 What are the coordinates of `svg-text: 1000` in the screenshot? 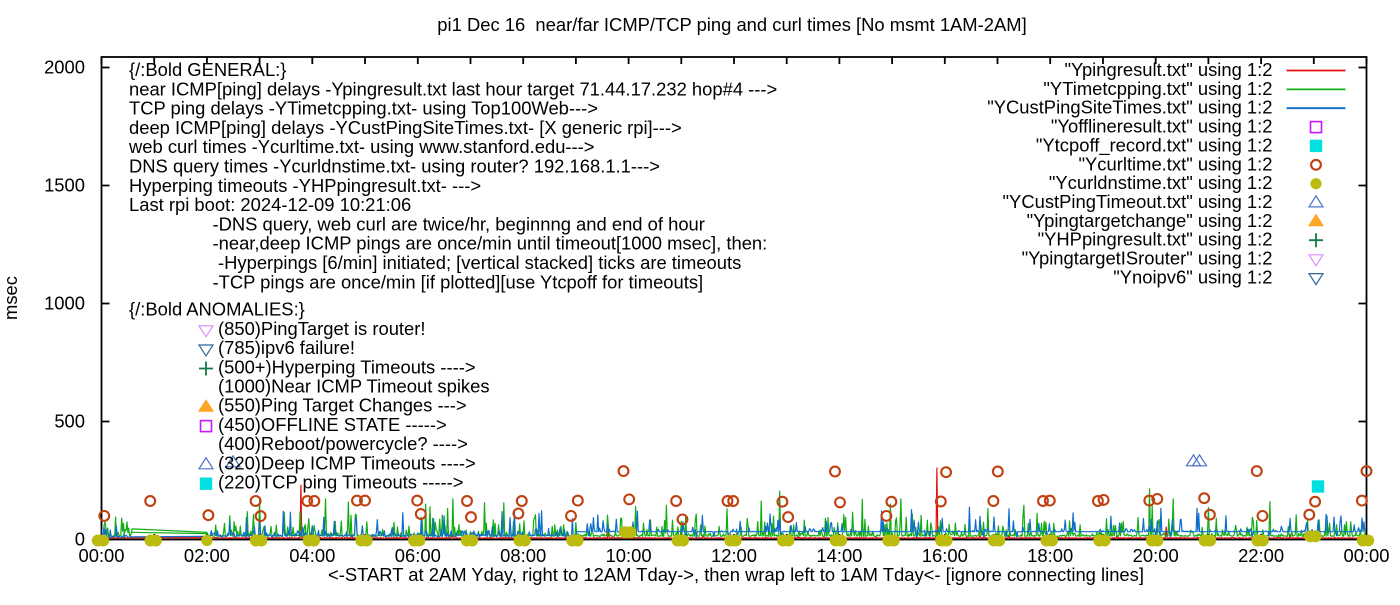 It's located at (64, 303).